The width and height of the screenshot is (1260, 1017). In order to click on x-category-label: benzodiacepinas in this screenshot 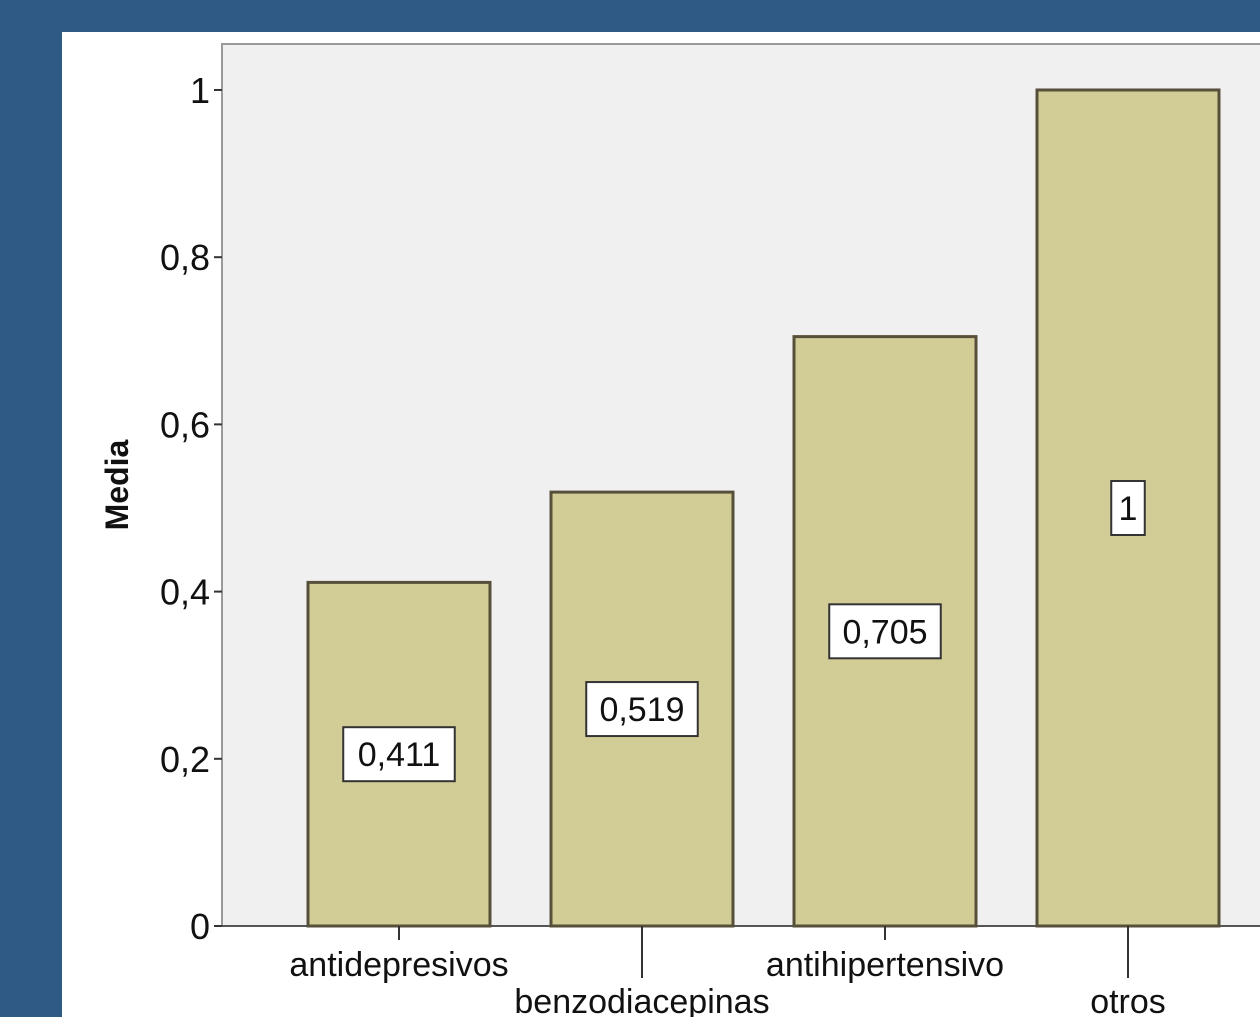, I will do `click(641, 1000)`.